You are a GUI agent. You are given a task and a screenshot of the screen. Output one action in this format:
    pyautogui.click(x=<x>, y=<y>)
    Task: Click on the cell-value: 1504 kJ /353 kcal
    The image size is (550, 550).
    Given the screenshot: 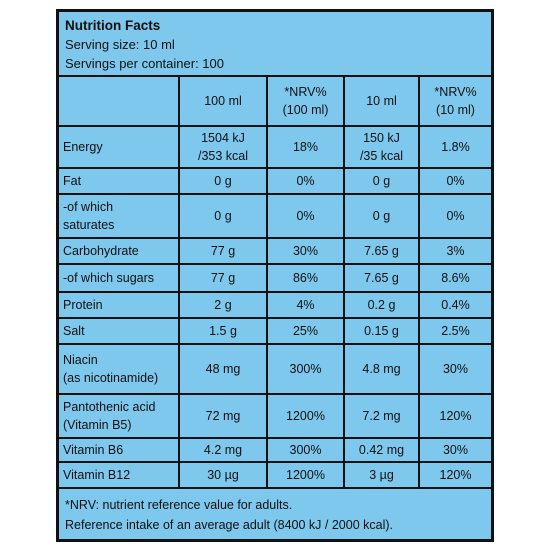 What is the action you would take?
    pyautogui.click(x=223, y=147)
    